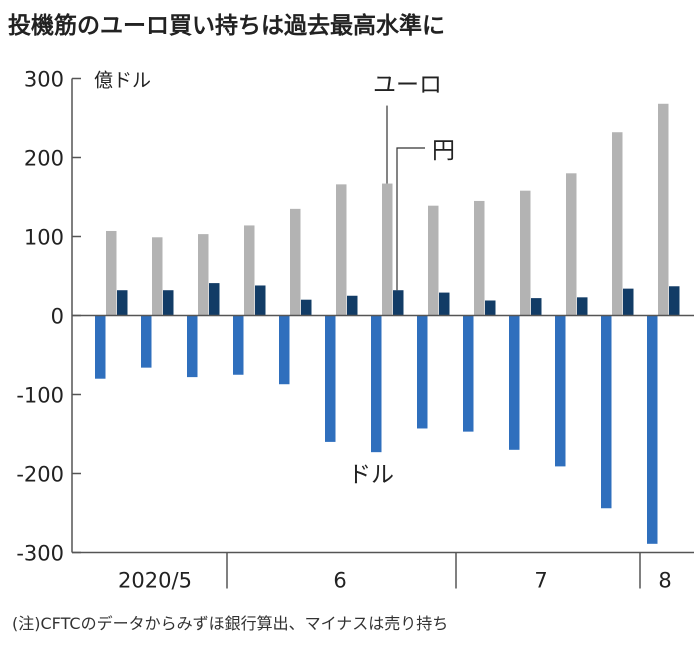 The height and width of the screenshot is (649, 696). I want to click on x-month-label: 7, so click(540, 581).